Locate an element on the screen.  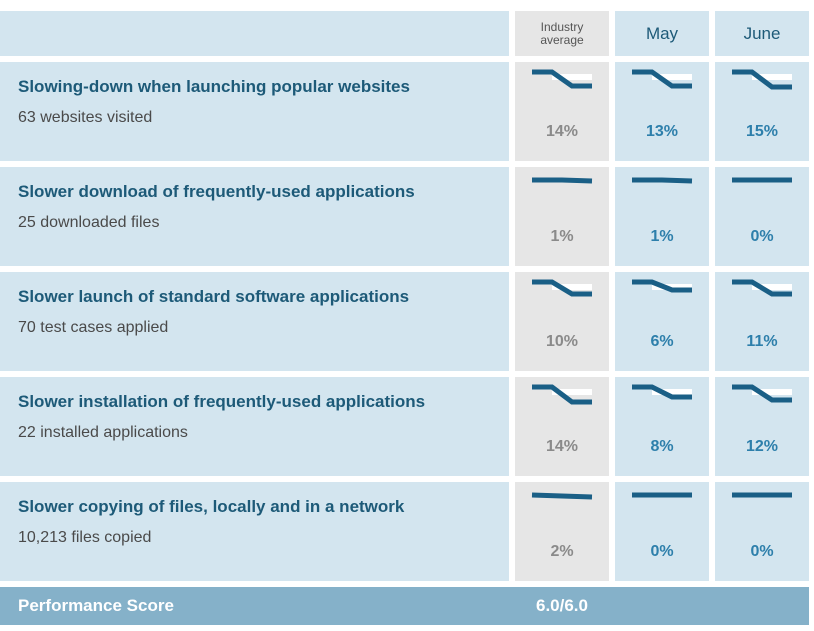
may-value-cell: 6% is located at coordinates (662, 321).